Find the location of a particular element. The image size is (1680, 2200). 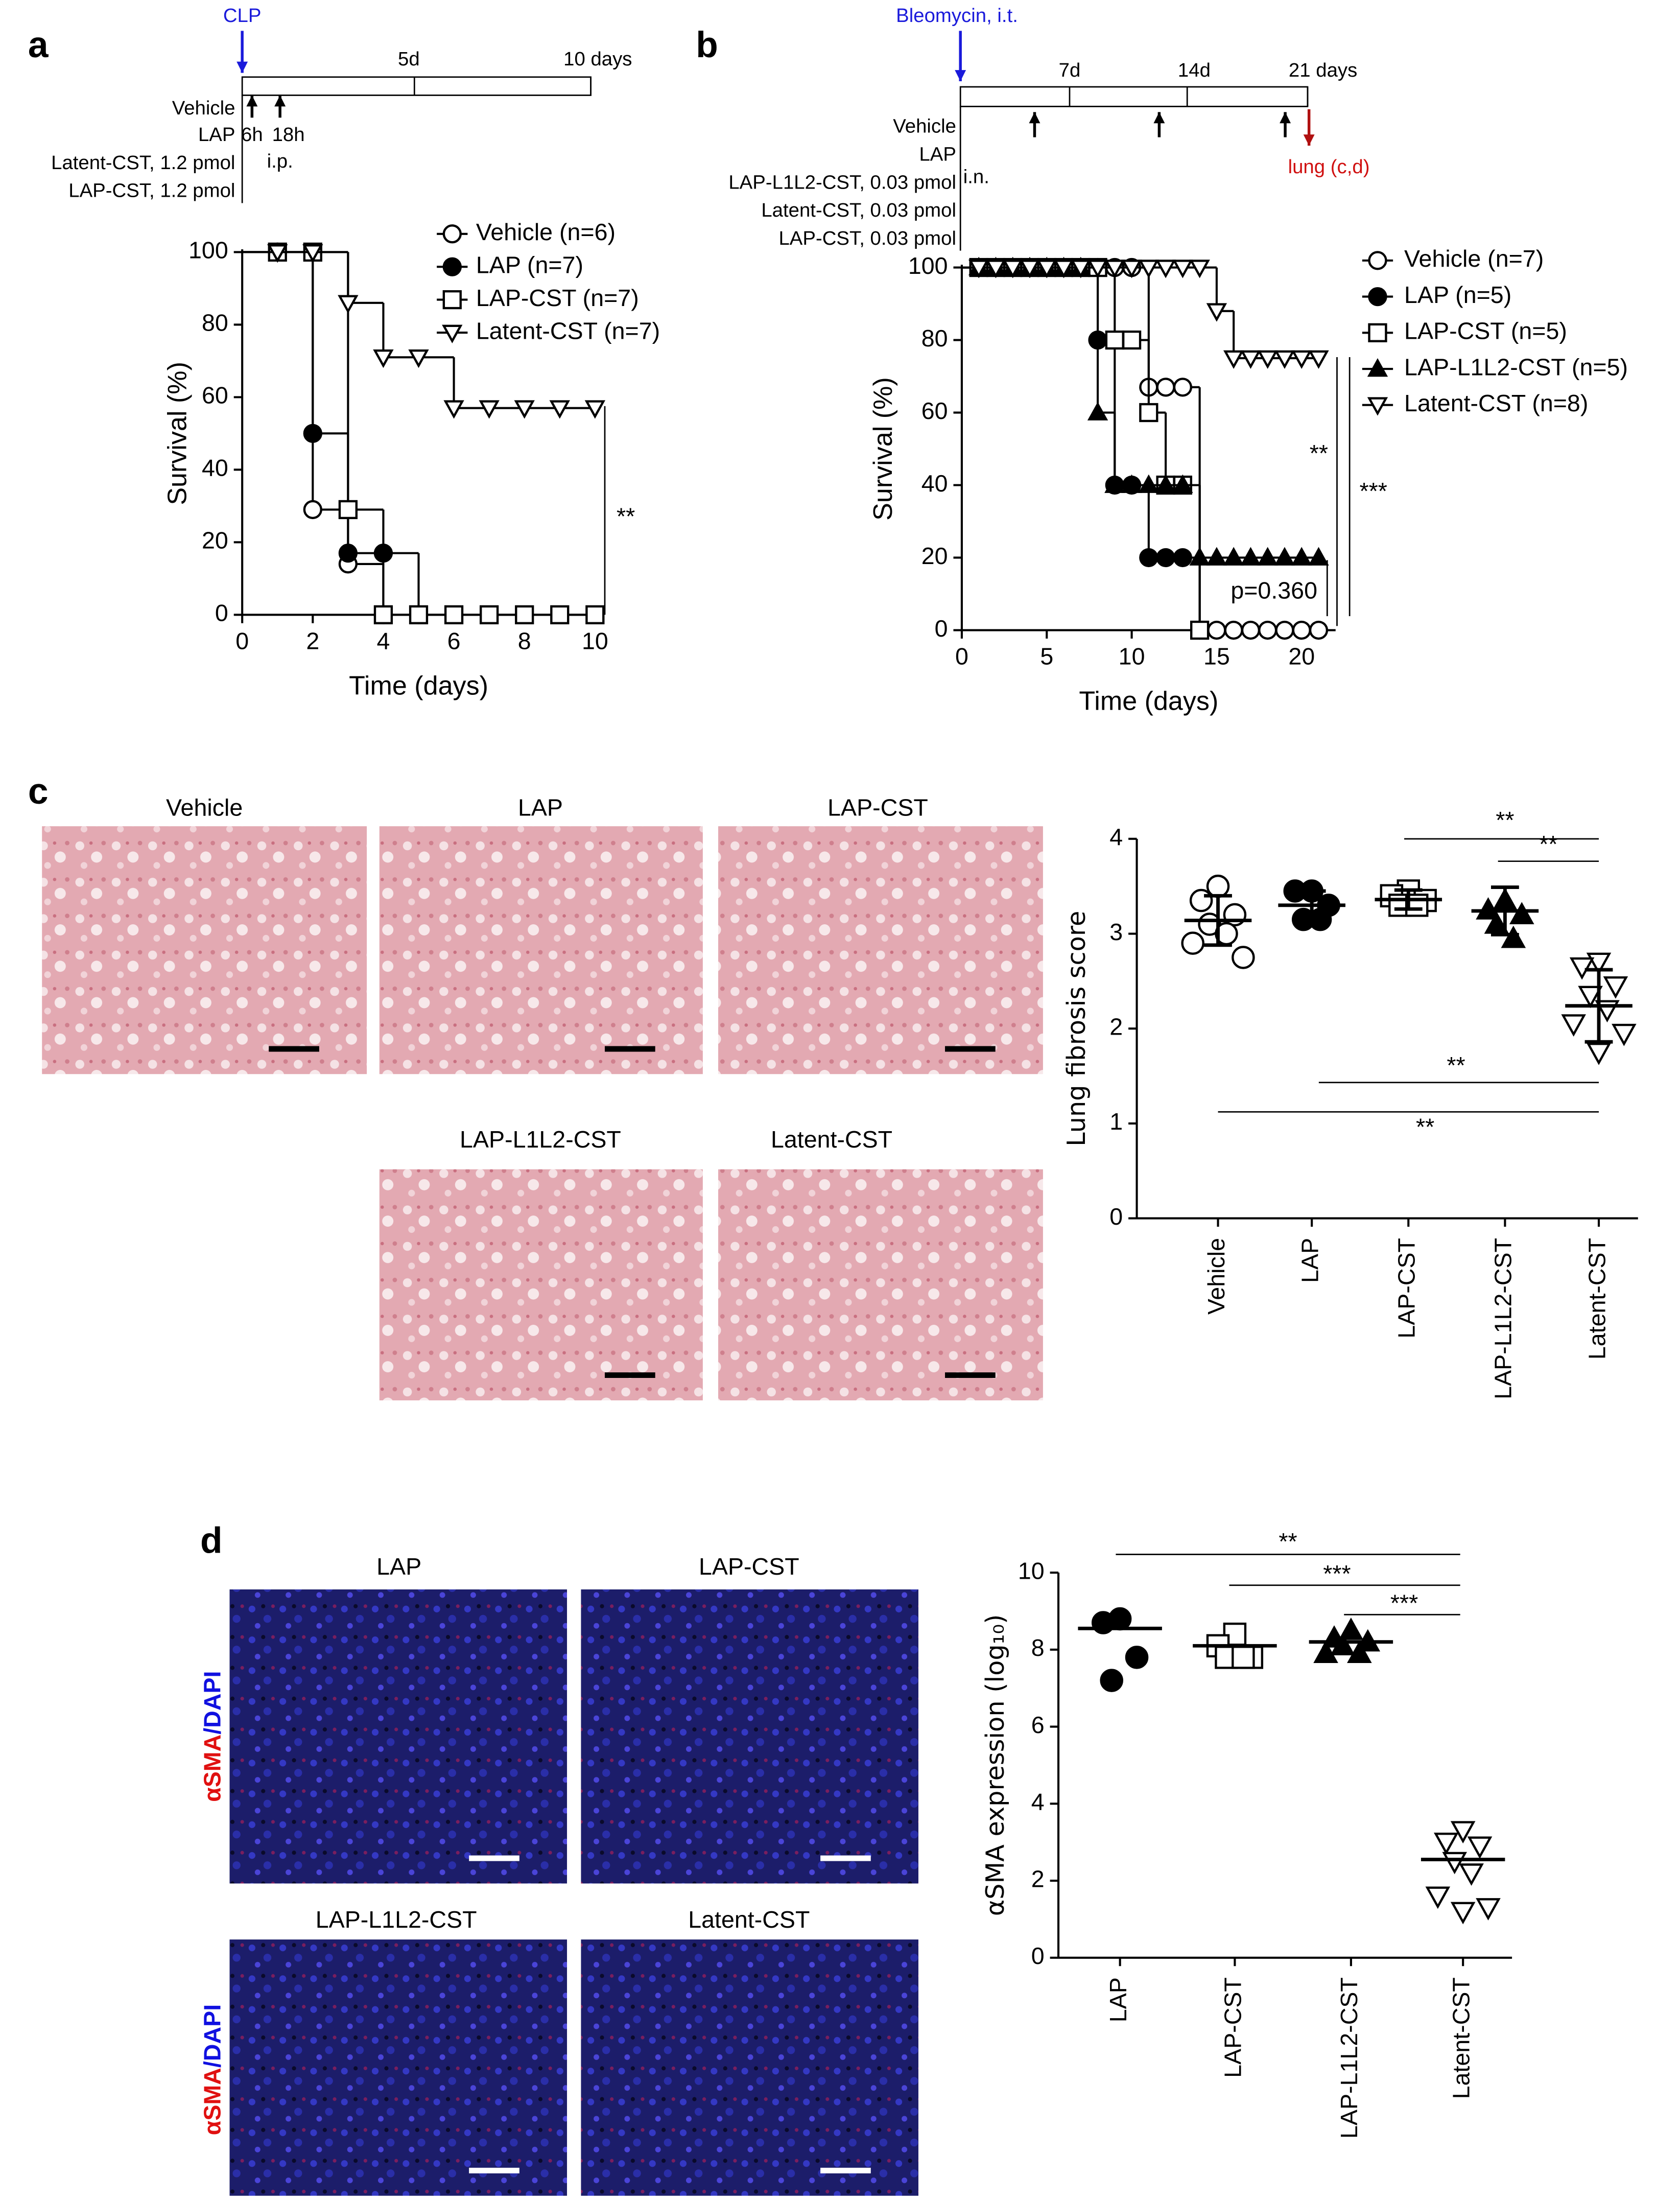

stain-label: αSMA/DAPI is located at coordinates (212, 2069).